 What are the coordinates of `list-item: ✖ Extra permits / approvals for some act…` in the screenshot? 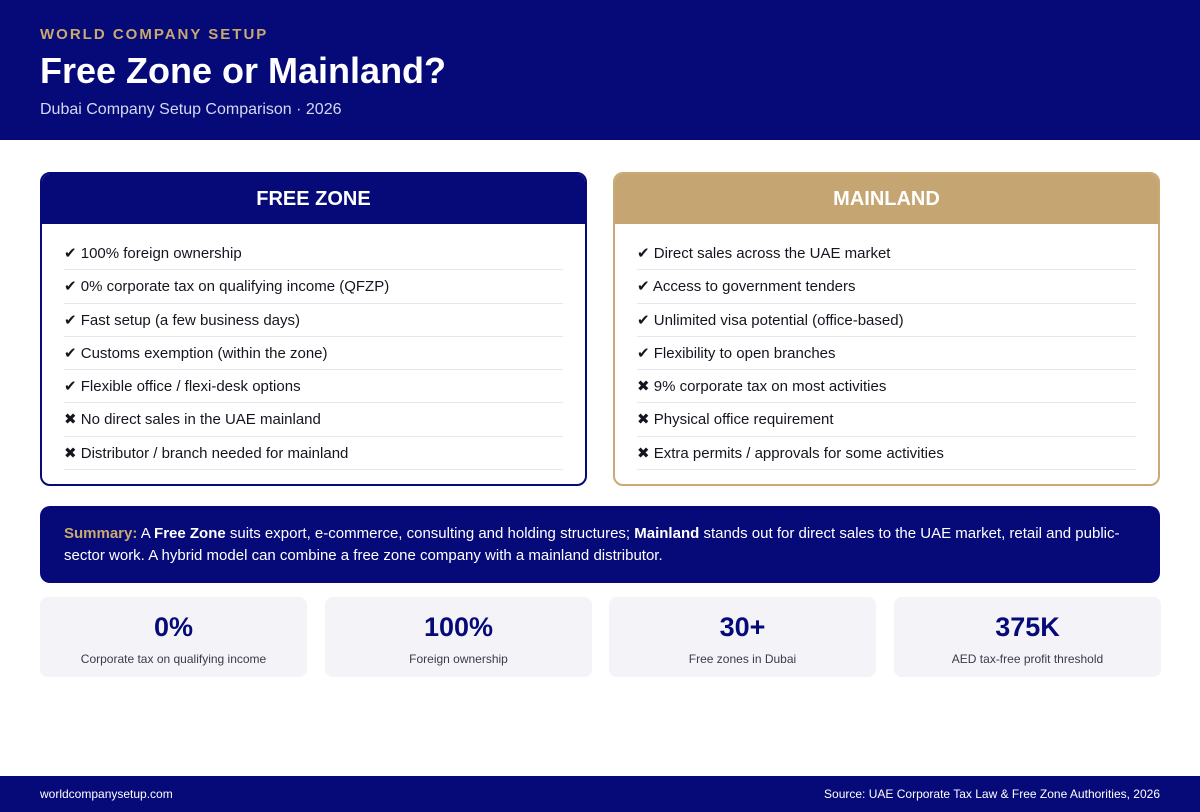 It's located at (886, 454).